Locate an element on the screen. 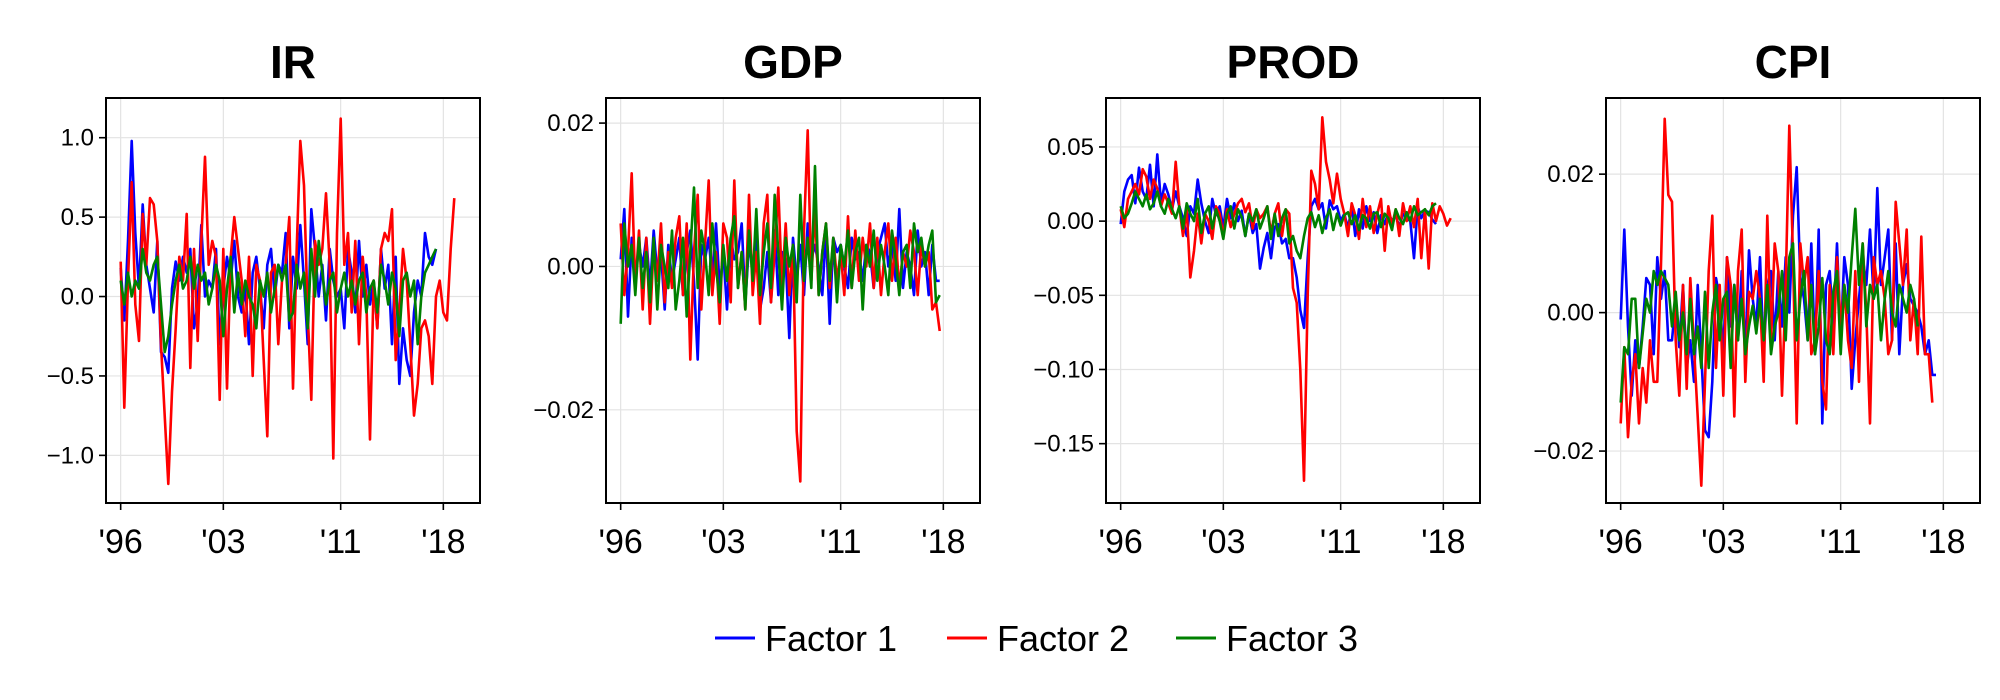  legend-label-factor-2: Factor 2 is located at coordinates (1063, 638).